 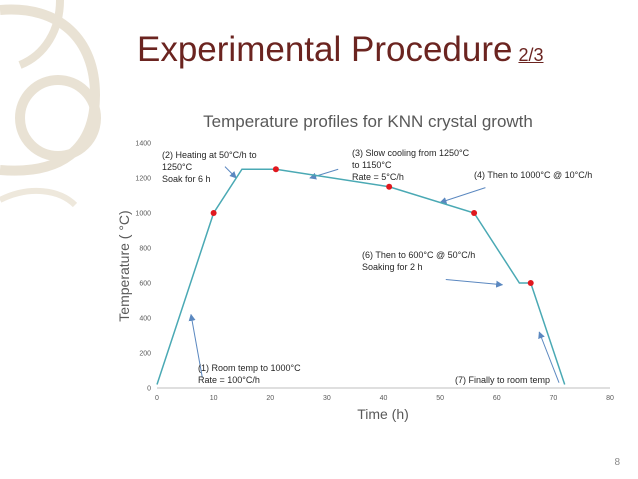 What do you see at coordinates (209, 155) in the screenshot?
I see `annotation-text: (2) Heating at 50°C/h to` at bounding box center [209, 155].